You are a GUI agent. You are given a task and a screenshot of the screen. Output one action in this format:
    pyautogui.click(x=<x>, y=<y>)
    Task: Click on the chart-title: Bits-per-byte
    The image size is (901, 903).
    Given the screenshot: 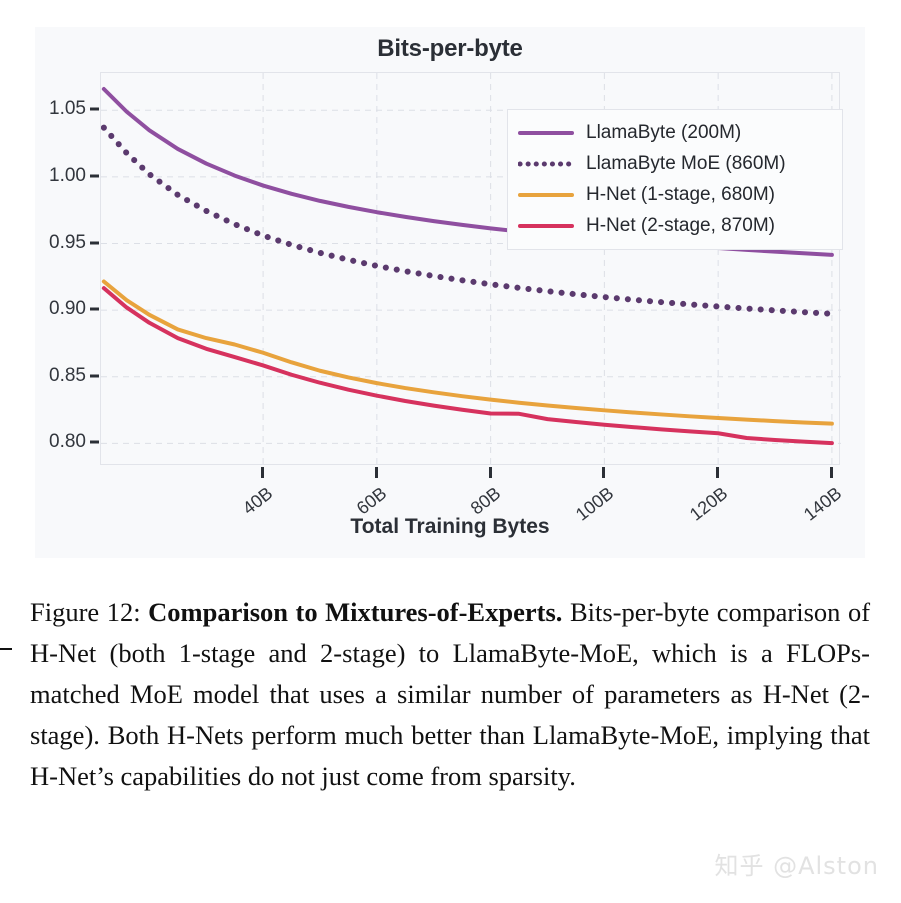 What is the action you would take?
    pyautogui.click(x=450, y=48)
    